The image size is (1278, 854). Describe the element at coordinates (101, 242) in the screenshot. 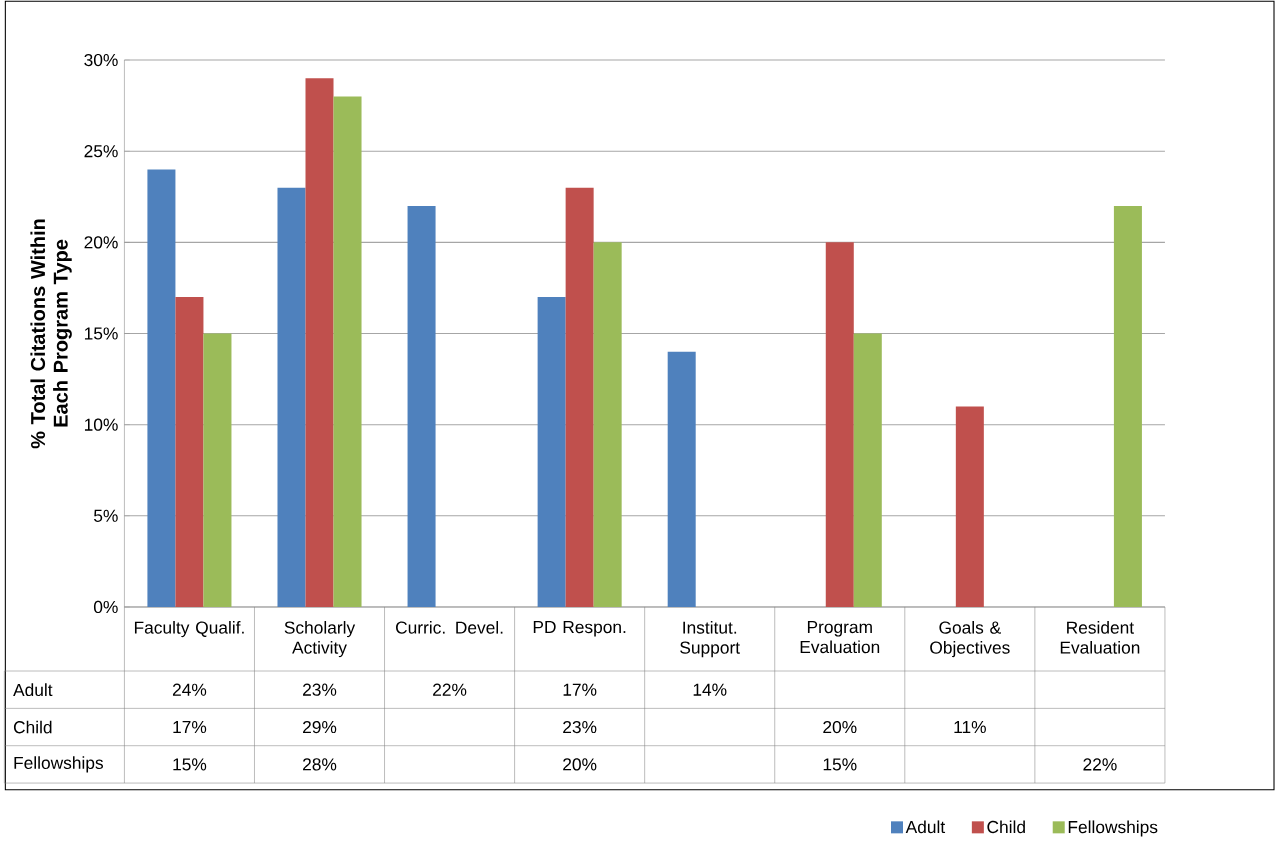

I see `y-tick-label: 20%` at that location.